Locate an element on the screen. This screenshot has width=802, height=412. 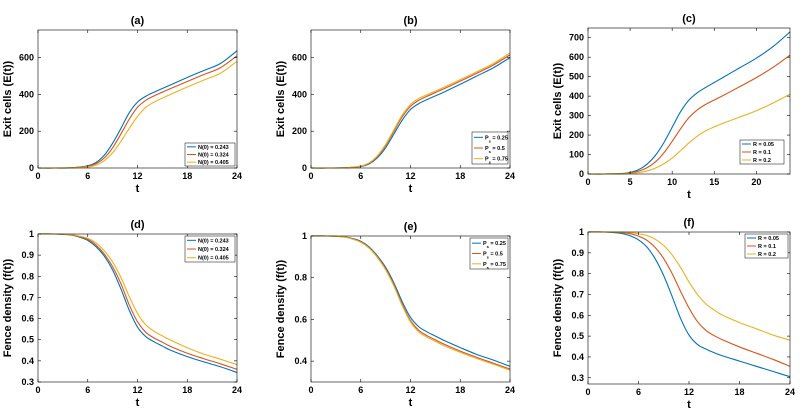
chart-title: (b) is located at coordinates (410, 21).